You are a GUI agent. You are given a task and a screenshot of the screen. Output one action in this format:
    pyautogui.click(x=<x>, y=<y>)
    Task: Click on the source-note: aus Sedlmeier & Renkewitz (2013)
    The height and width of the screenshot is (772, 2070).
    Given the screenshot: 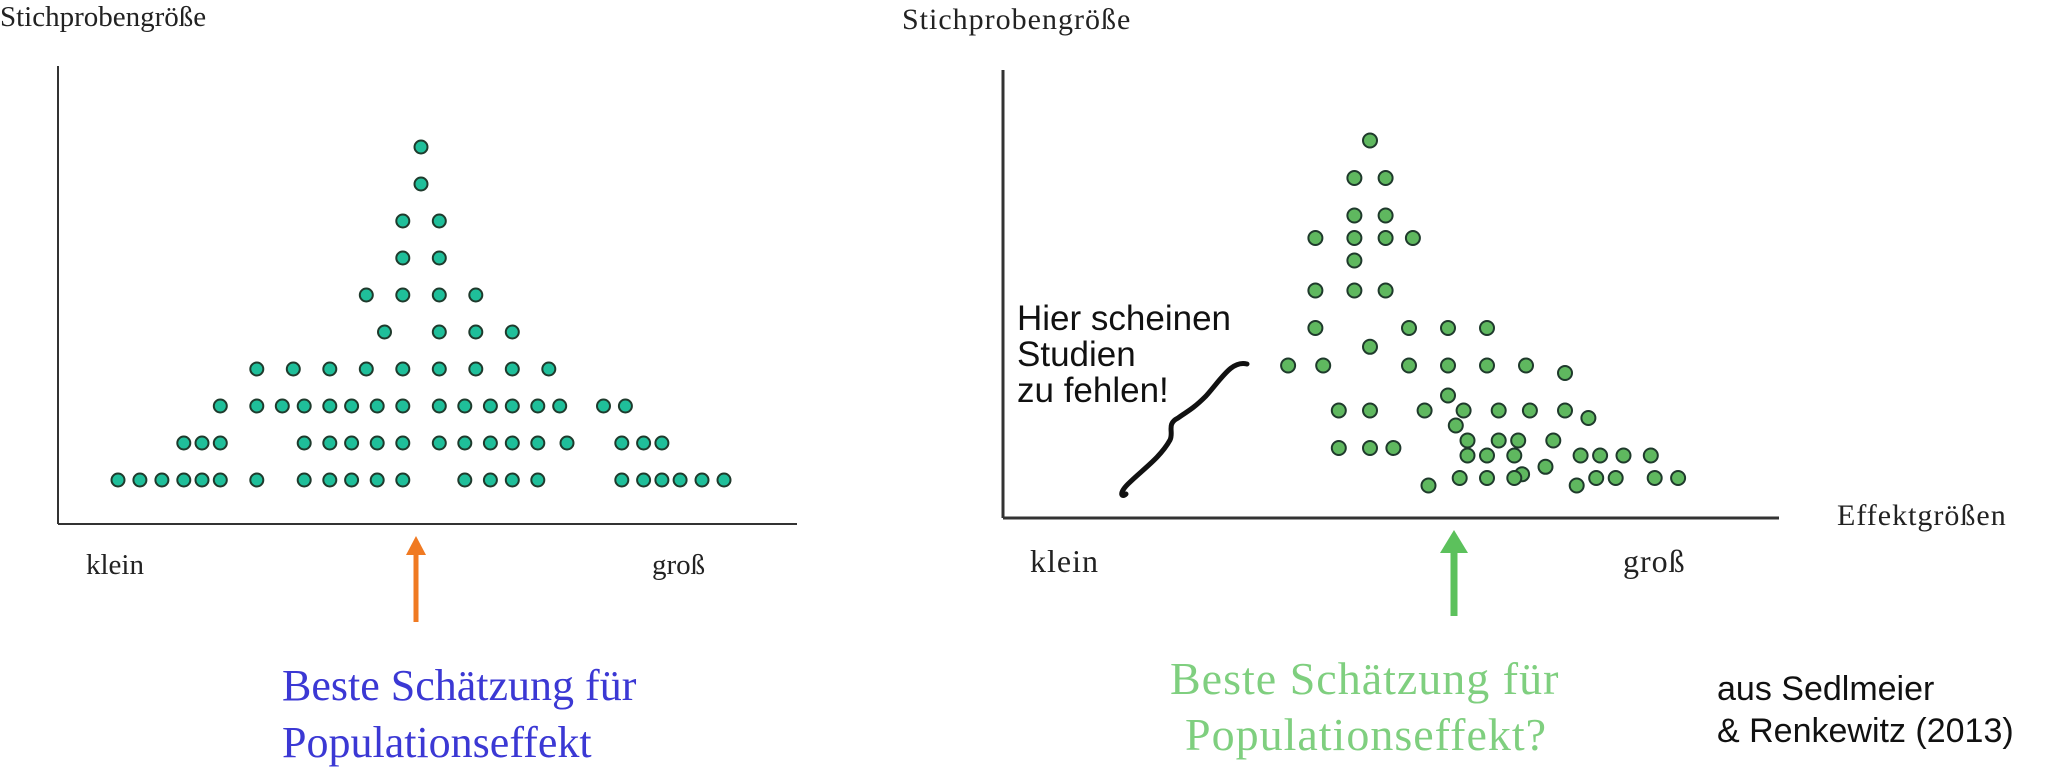 What is the action you would take?
    pyautogui.click(x=1865, y=710)
    